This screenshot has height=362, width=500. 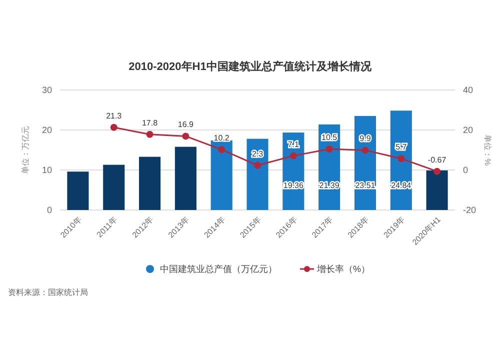 What do you see at coordinates (469, 210) in the screenshot?
I see `y2-tick-label: -20` at bounding box center [469, 210].